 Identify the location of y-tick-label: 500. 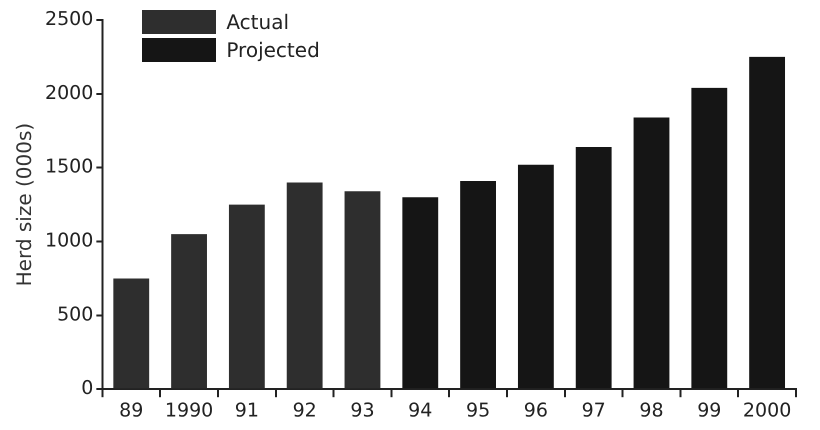
(75, 314).